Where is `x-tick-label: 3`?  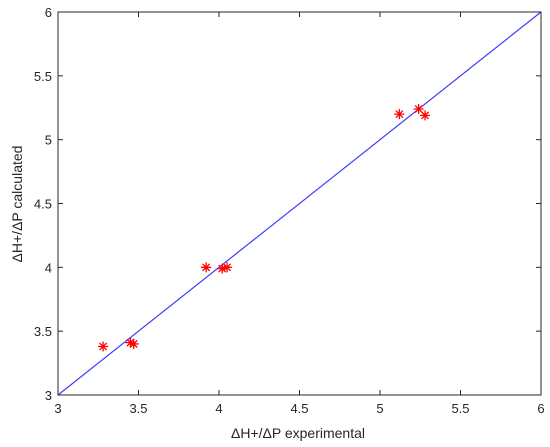 x-tick-label: 3 is located at coordinates (57, 408).